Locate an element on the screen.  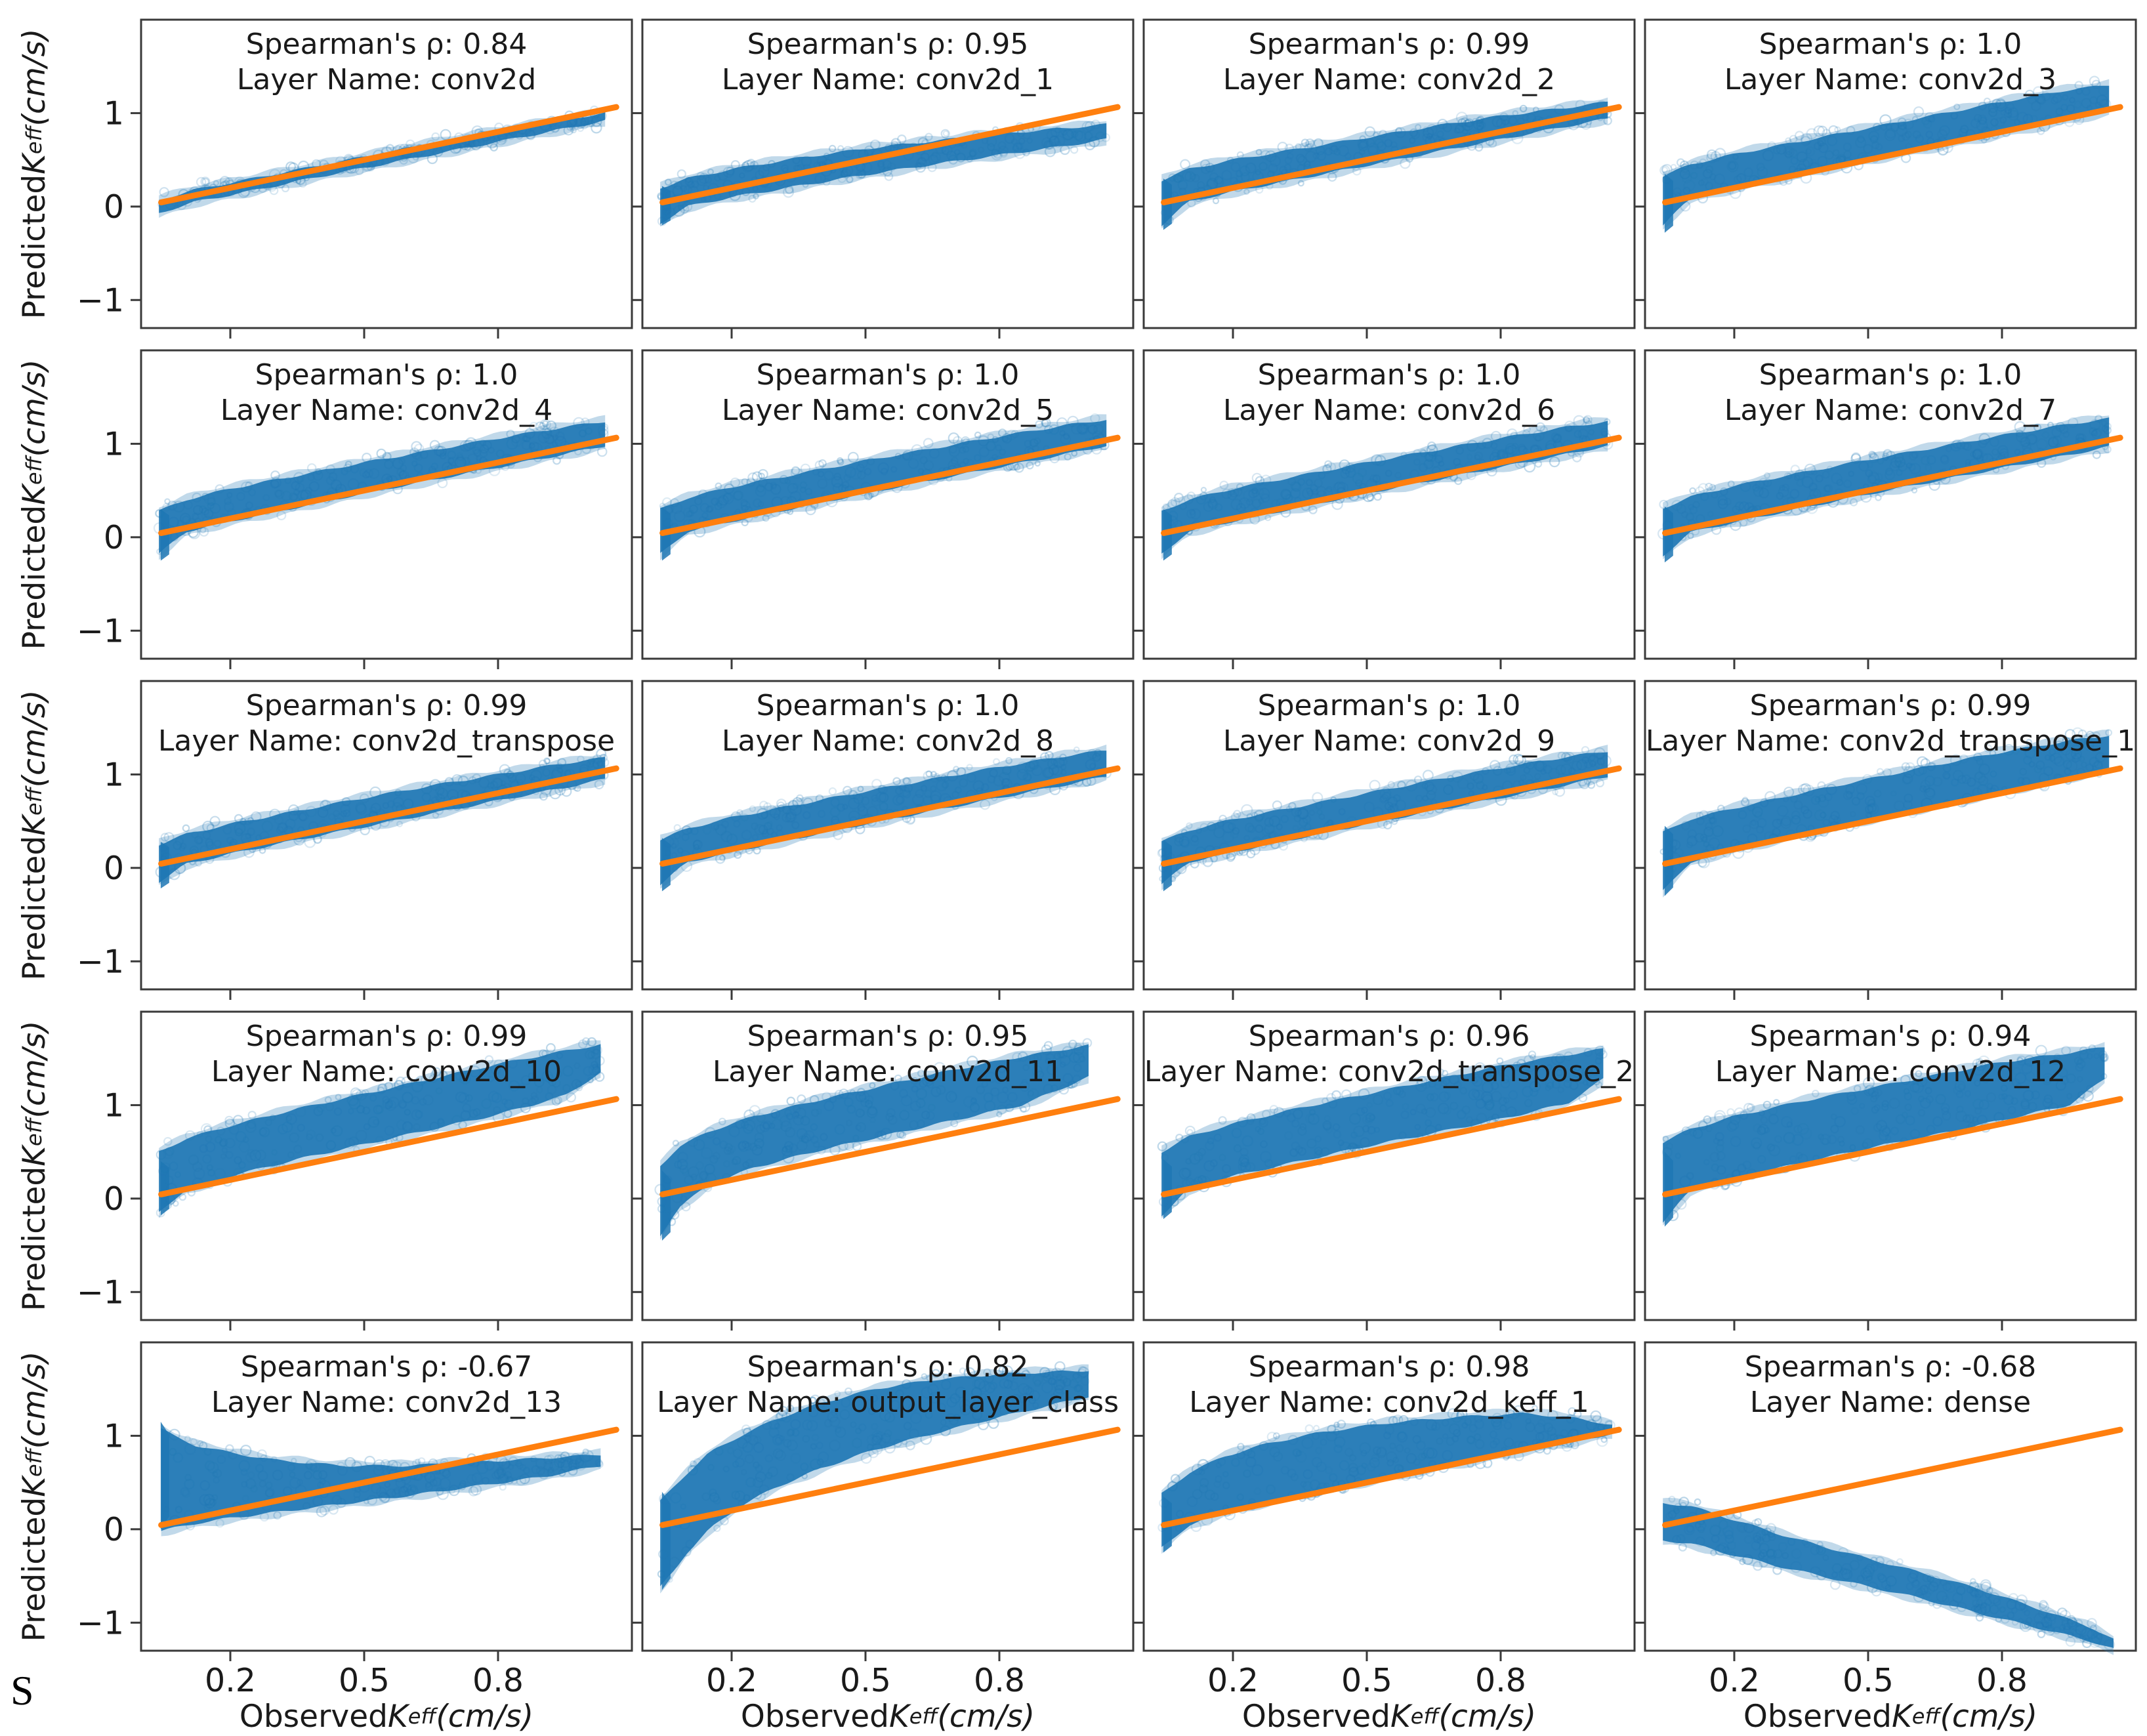
subplot-title-layer: Layer Name: conv2d is located at coordinates (386, 79).